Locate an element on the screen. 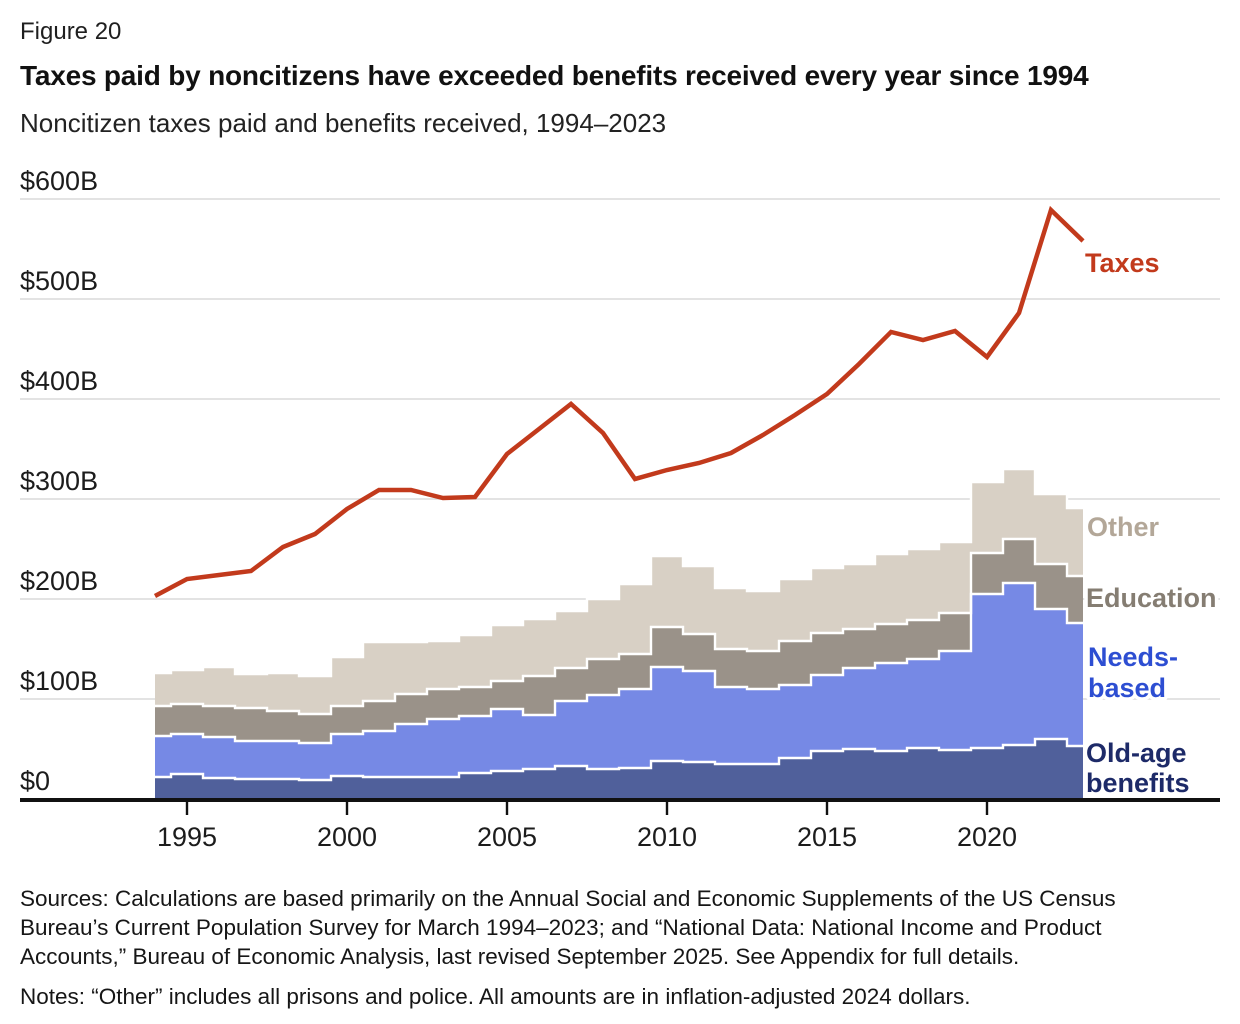 The width and height of the screenshot is (1240, 1024). y-axis-label: $300B is located at coordinates (59, 481).